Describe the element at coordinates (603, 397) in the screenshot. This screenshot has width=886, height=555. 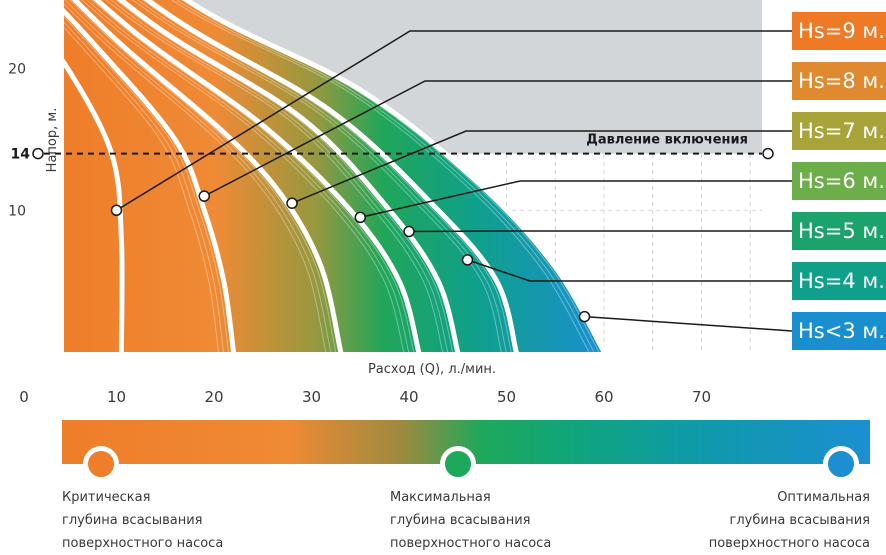
I see `x-tick-label: 60` at that location.